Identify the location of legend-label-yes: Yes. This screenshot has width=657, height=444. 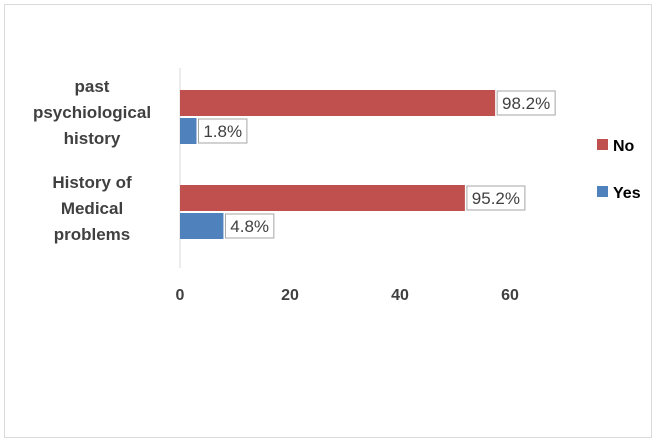
(627, 193).